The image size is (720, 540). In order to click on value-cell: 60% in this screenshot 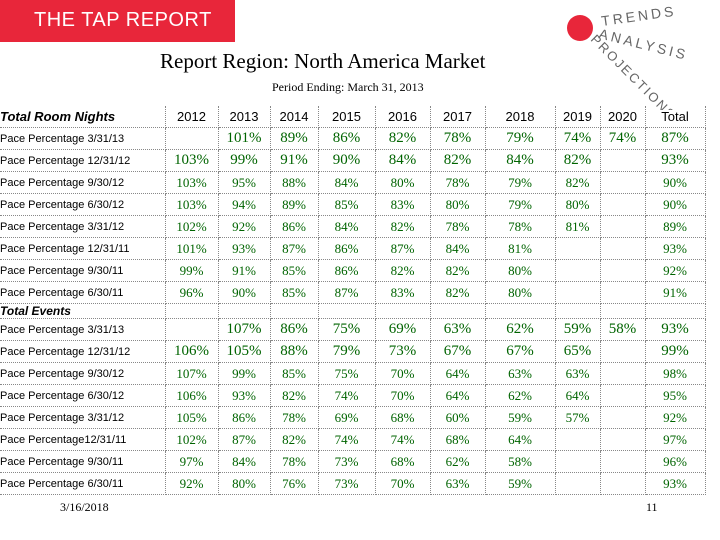, I will do `click(458, 417)`.